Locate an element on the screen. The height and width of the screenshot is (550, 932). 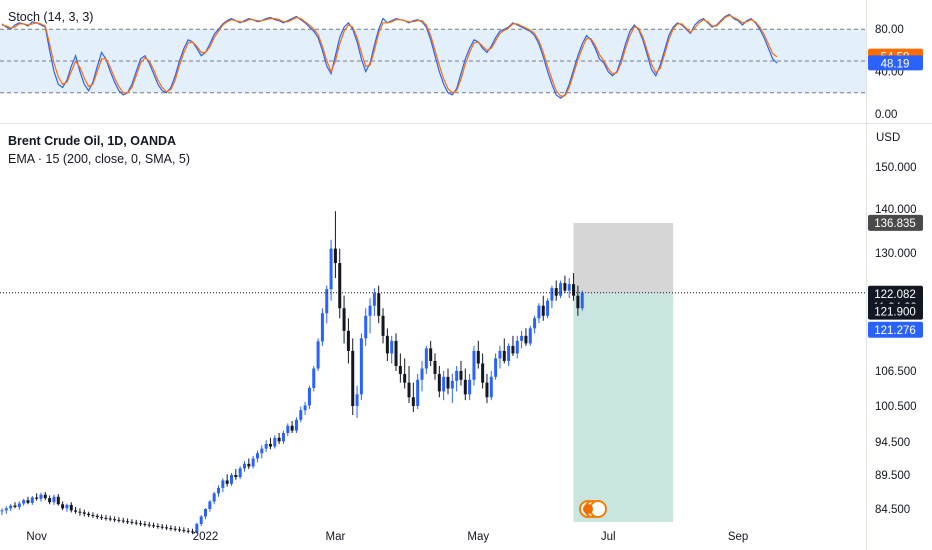
ema-indicator-label: EMA · 15 (200, close, 0, SMA, 5) is located at coordinates (99, 159).